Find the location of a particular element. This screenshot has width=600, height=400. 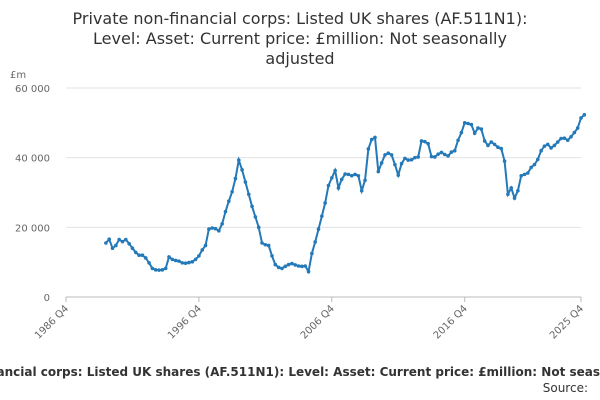

y-tick-label: 40 000 is located at coordinates (32, 159).